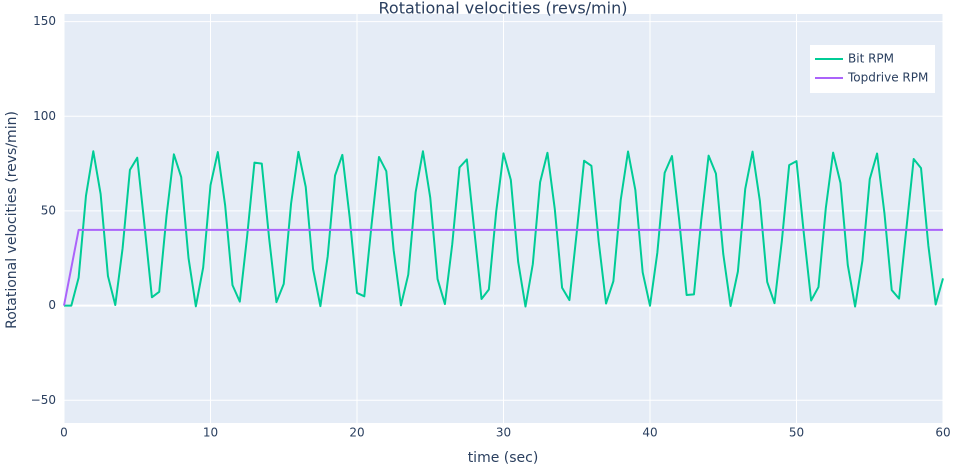 This screenshot has width=959, height=470. Describe the element at coordinates (942, 433) in the screenshot. I see `x-tick-label: 60` at that location.